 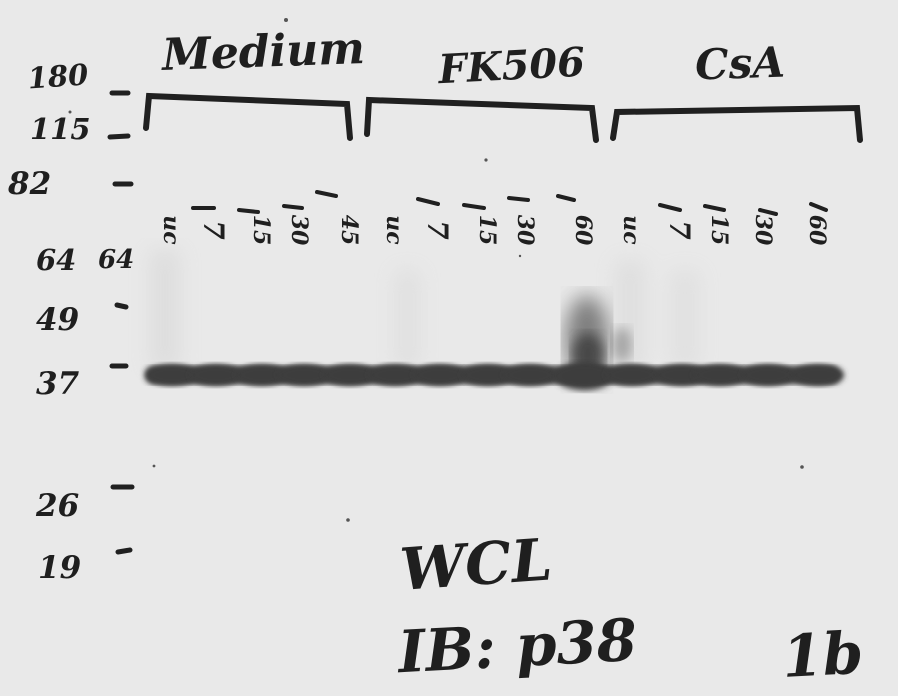 What do you see at coordinates (487, 230) in the screenshot?
I see `lane-label-8: 15` at bounding box center [487, 230].